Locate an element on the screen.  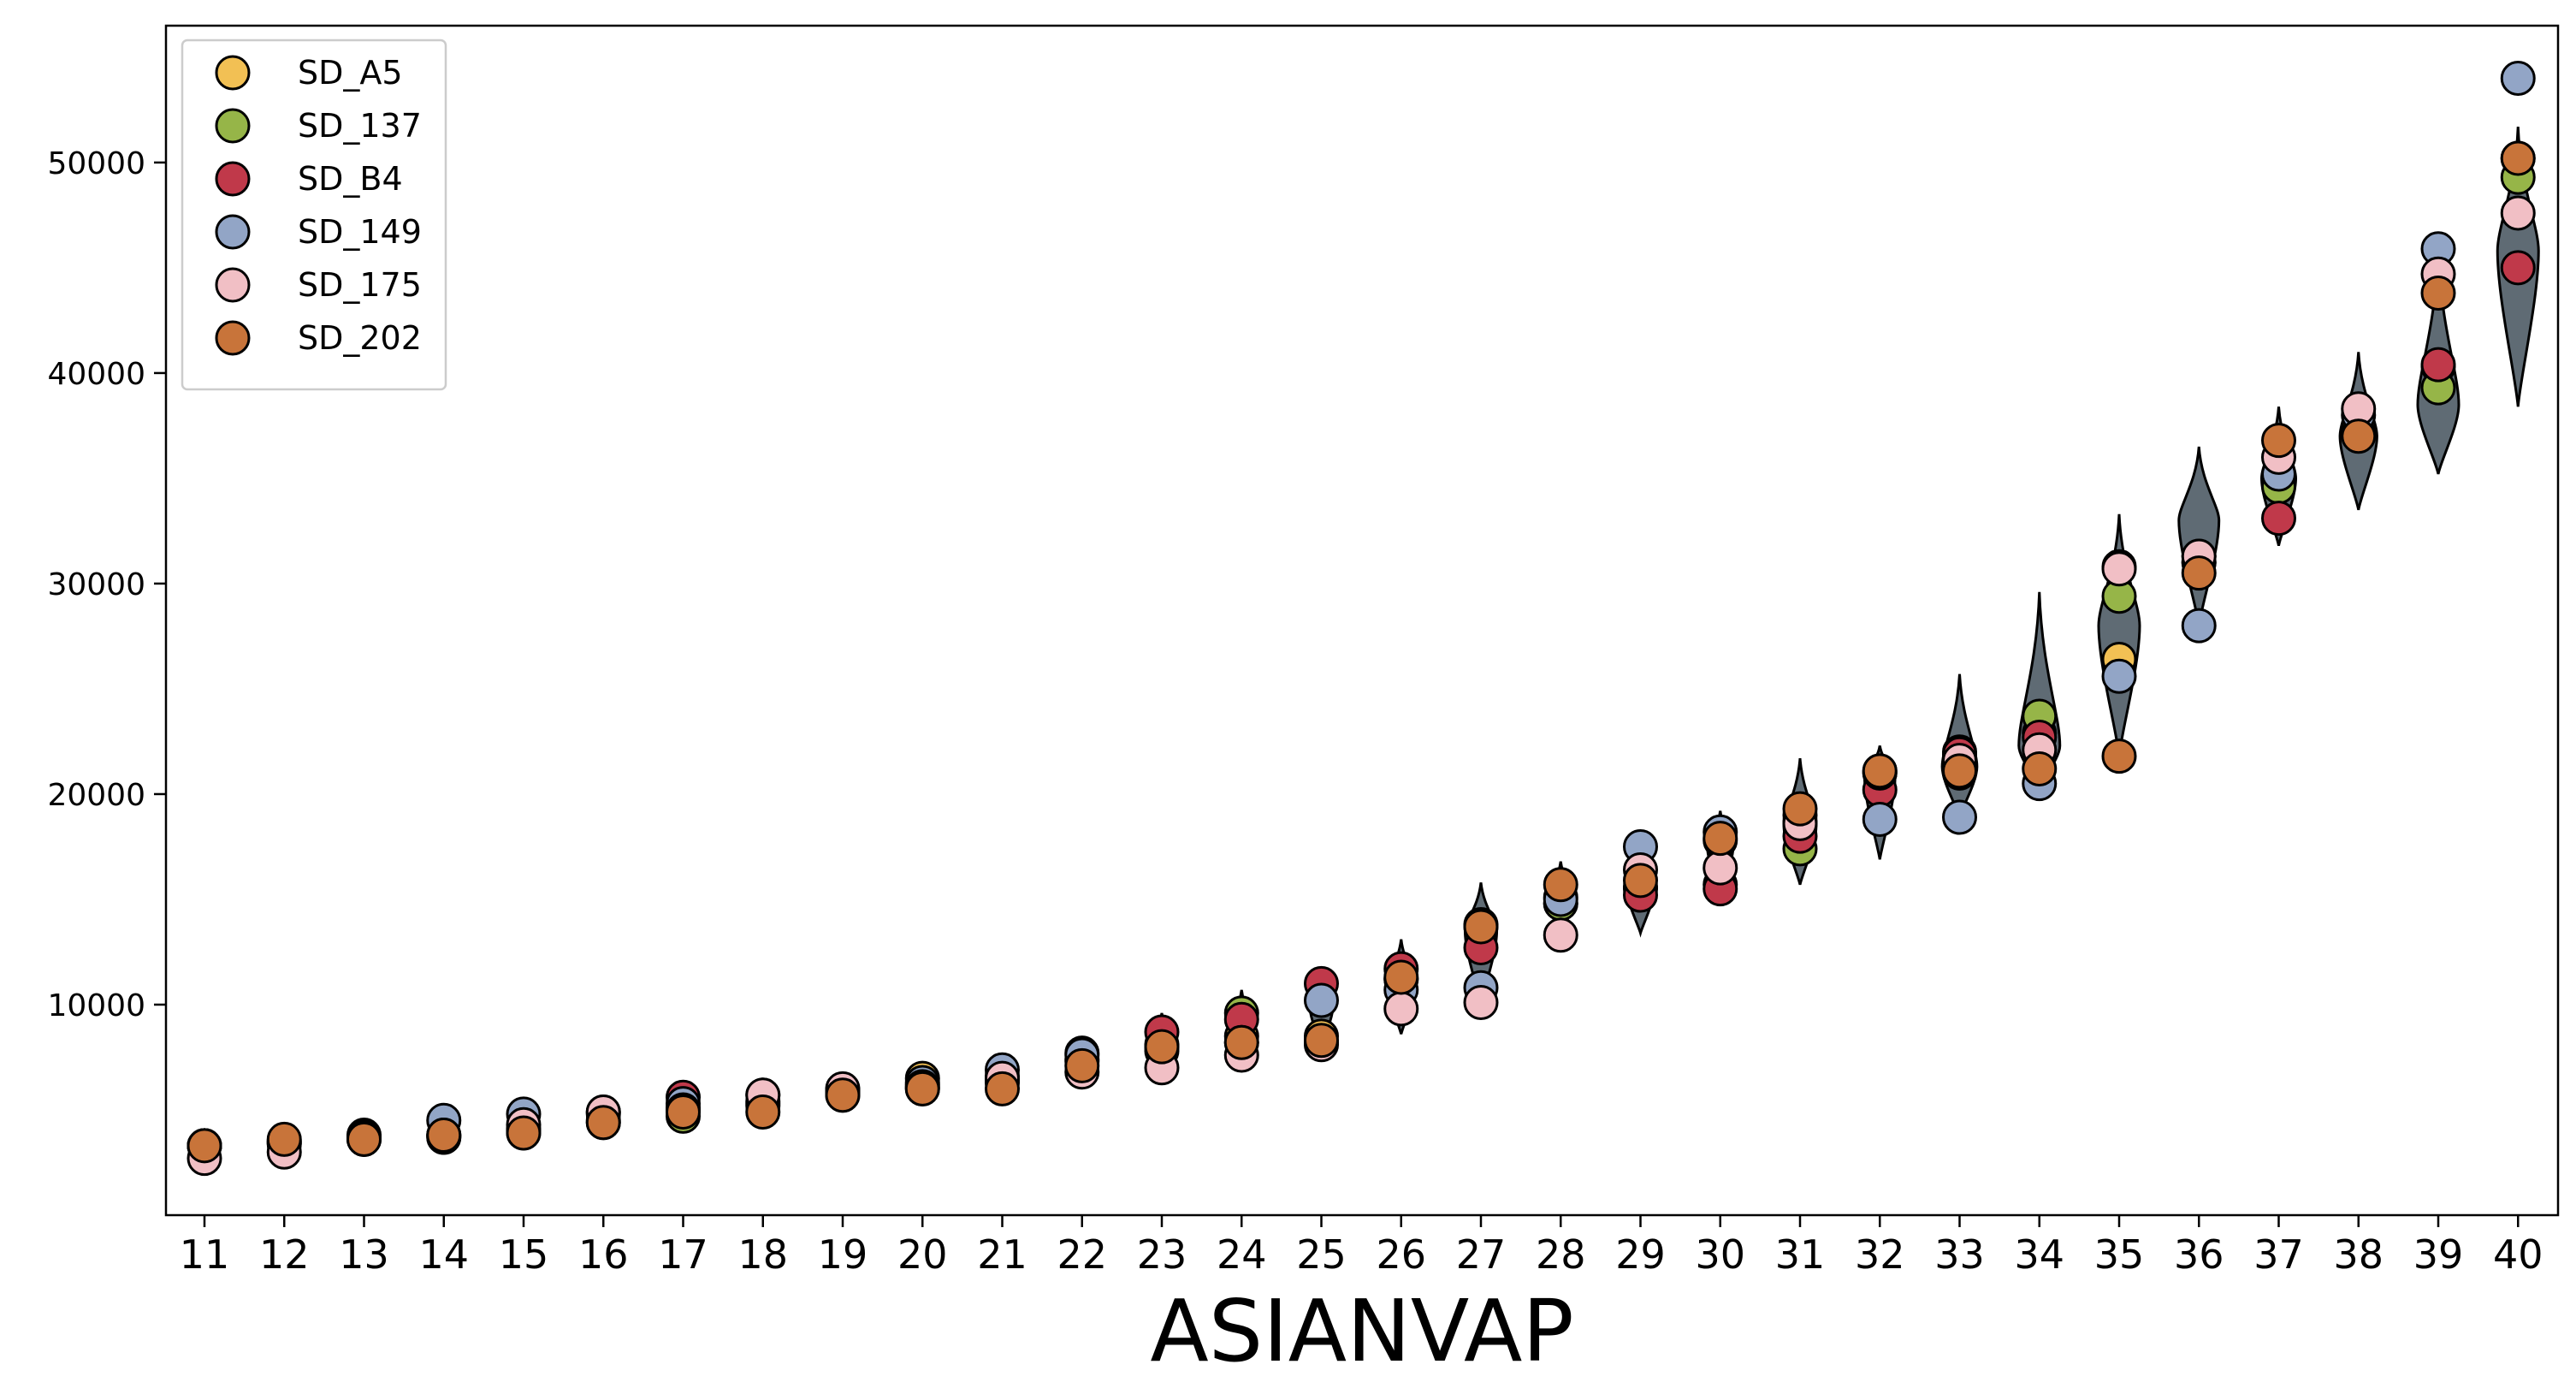
y-axis: 10000 20000 30000 40000 50000 is located at coordinates (106, 584).